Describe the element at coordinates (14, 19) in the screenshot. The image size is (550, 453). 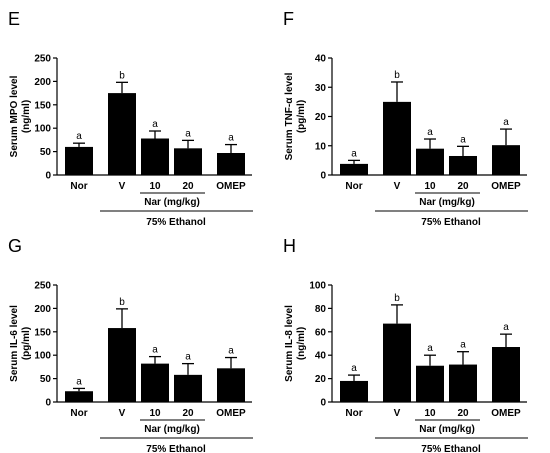
I see `panel-letter: E` at that location.